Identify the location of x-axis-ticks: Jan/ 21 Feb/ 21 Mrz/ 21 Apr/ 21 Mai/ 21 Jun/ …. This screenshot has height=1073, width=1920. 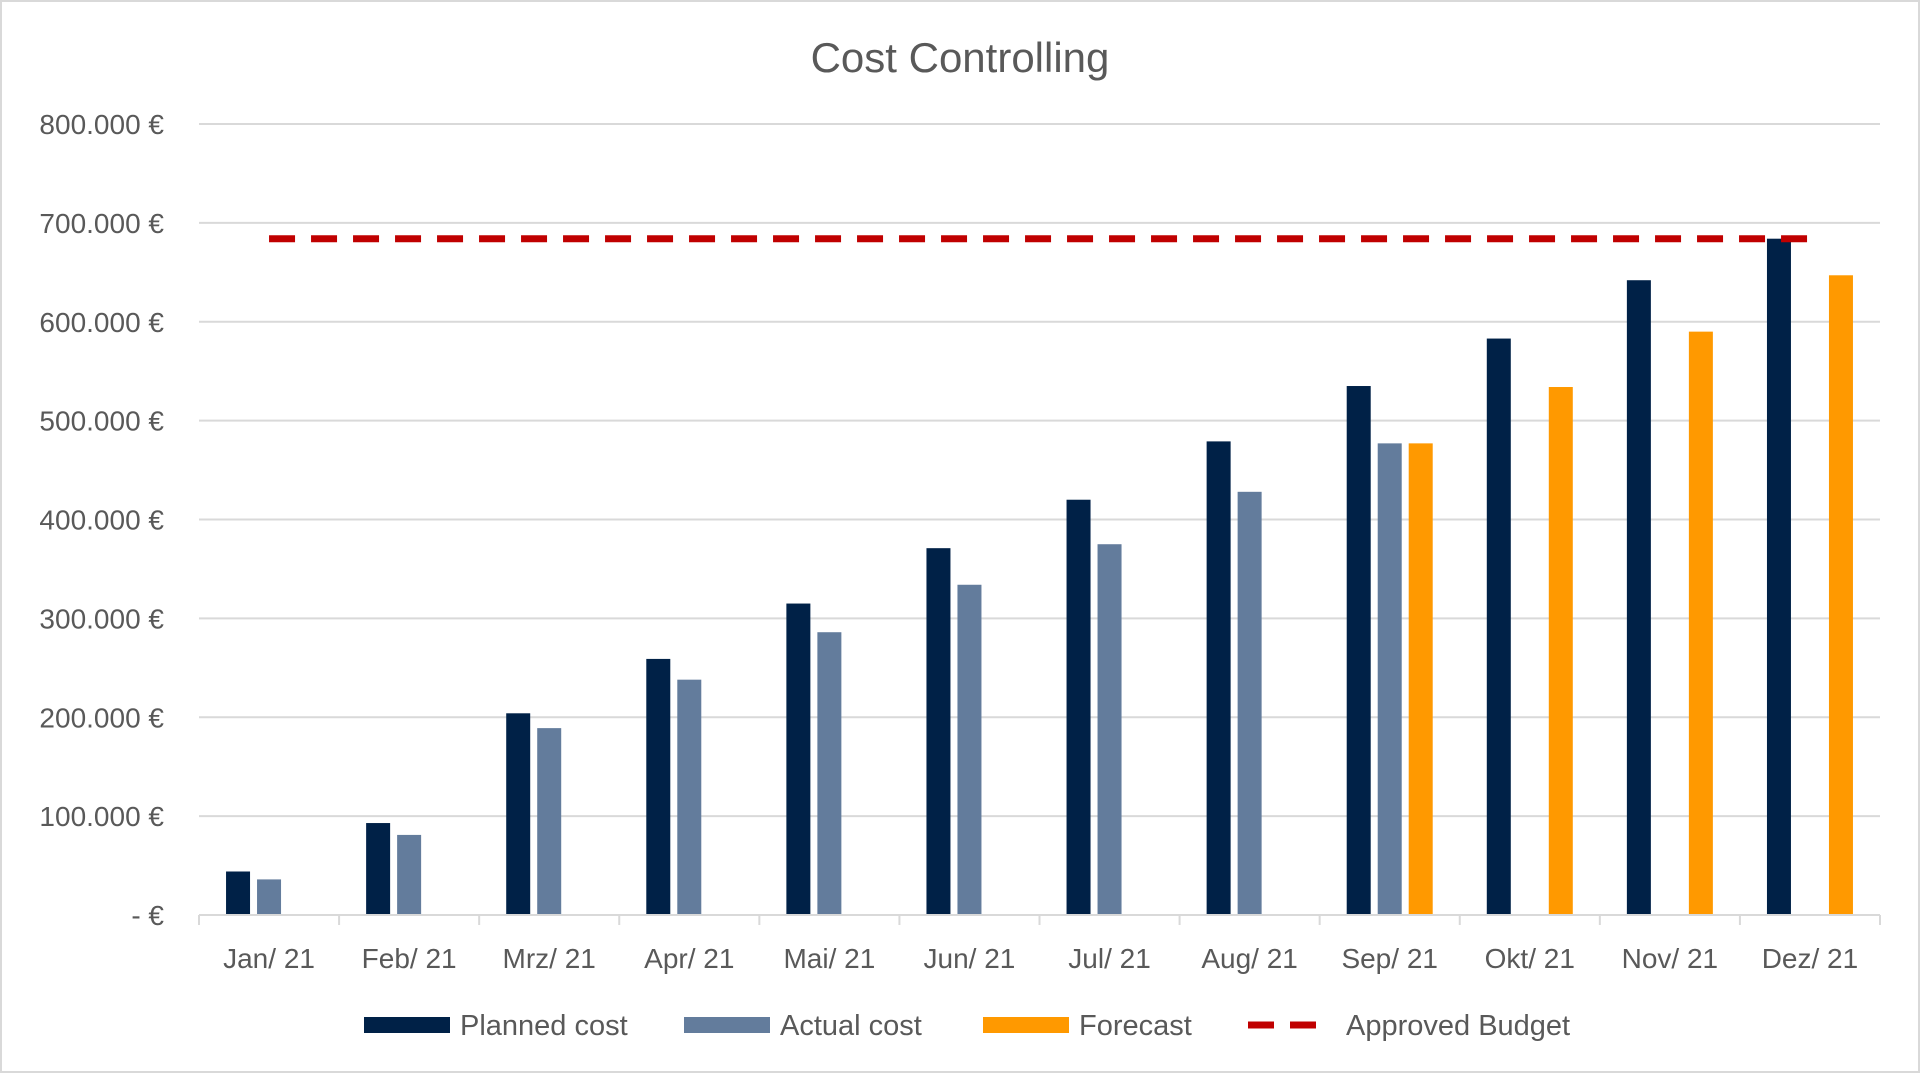
(1040, 958).